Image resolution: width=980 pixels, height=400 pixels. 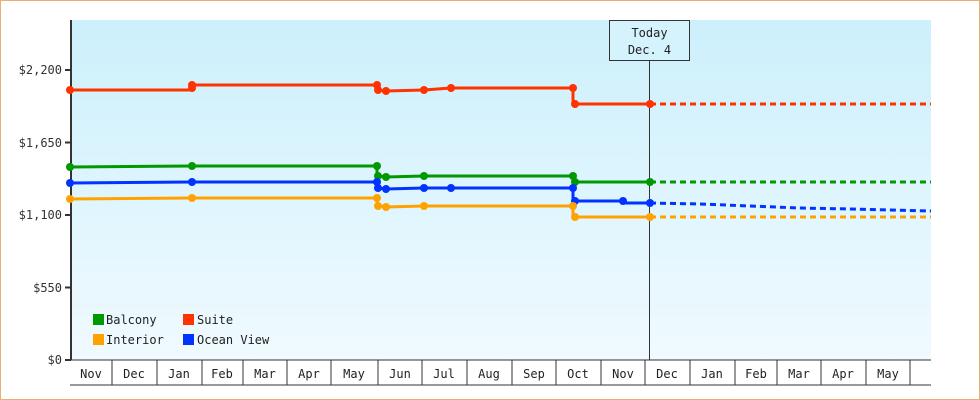 I want to click on interior-markers, so click(x=360, y=207).